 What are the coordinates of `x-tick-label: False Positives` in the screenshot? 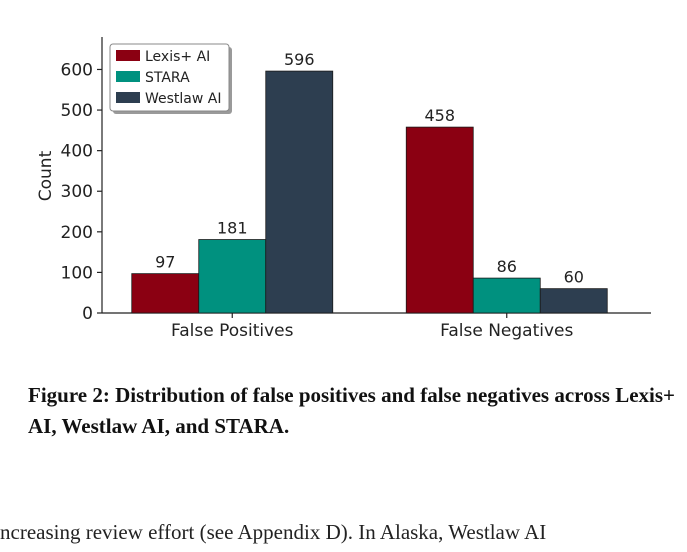 It's located at (232, 331).